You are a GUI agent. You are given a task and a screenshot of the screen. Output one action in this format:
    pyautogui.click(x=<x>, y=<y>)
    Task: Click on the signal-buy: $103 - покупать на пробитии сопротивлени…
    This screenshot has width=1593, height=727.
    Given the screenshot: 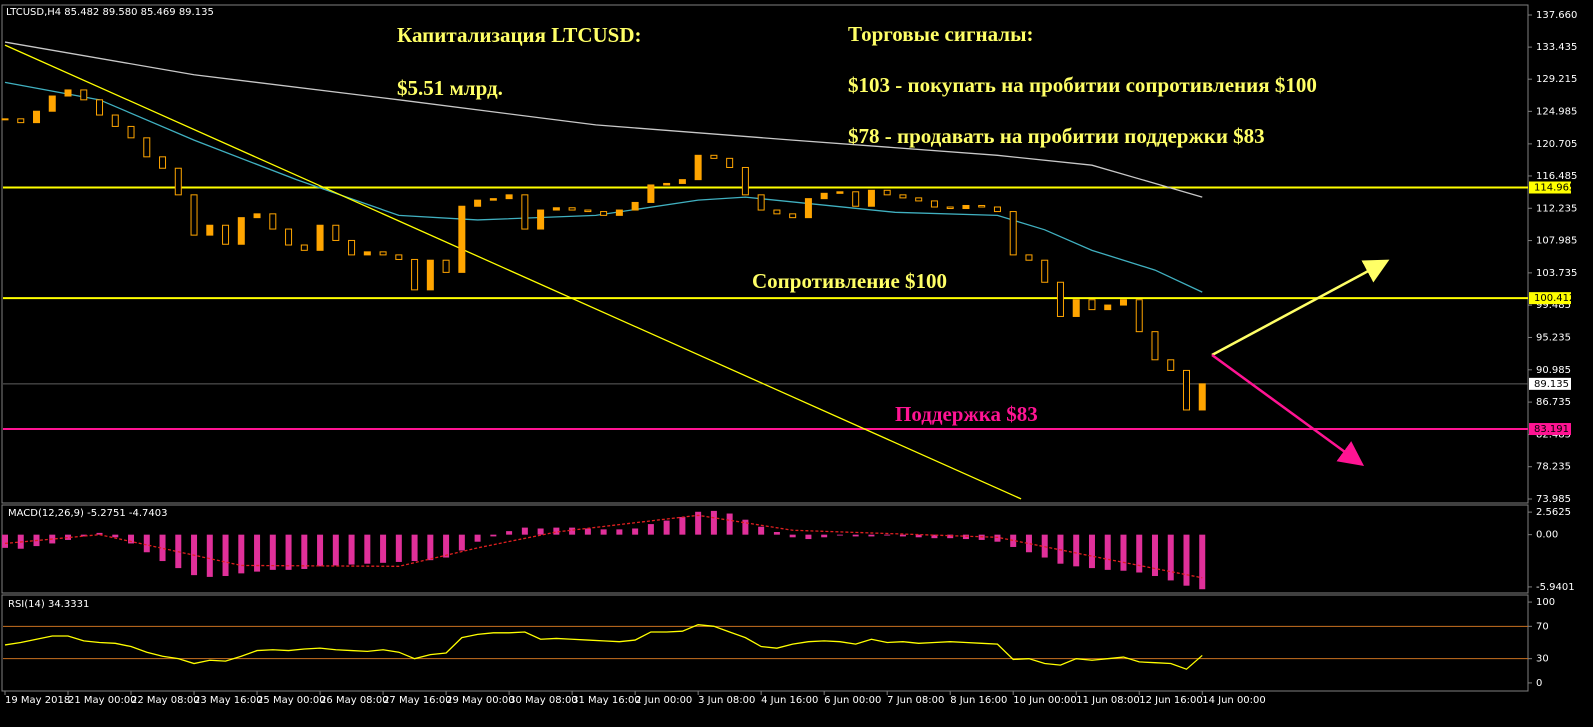 What is the action you would take?
    pyautogui.click(x=1082, y=85)
    